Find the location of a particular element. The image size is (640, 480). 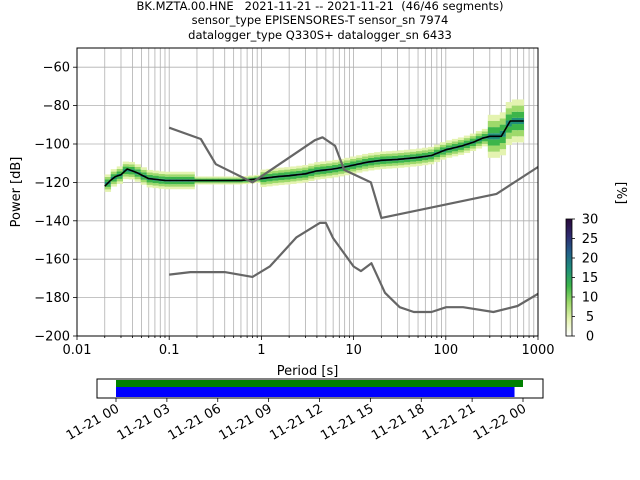

timeline-tick-label: 11-21 00 is located at coordinates (93, 422).